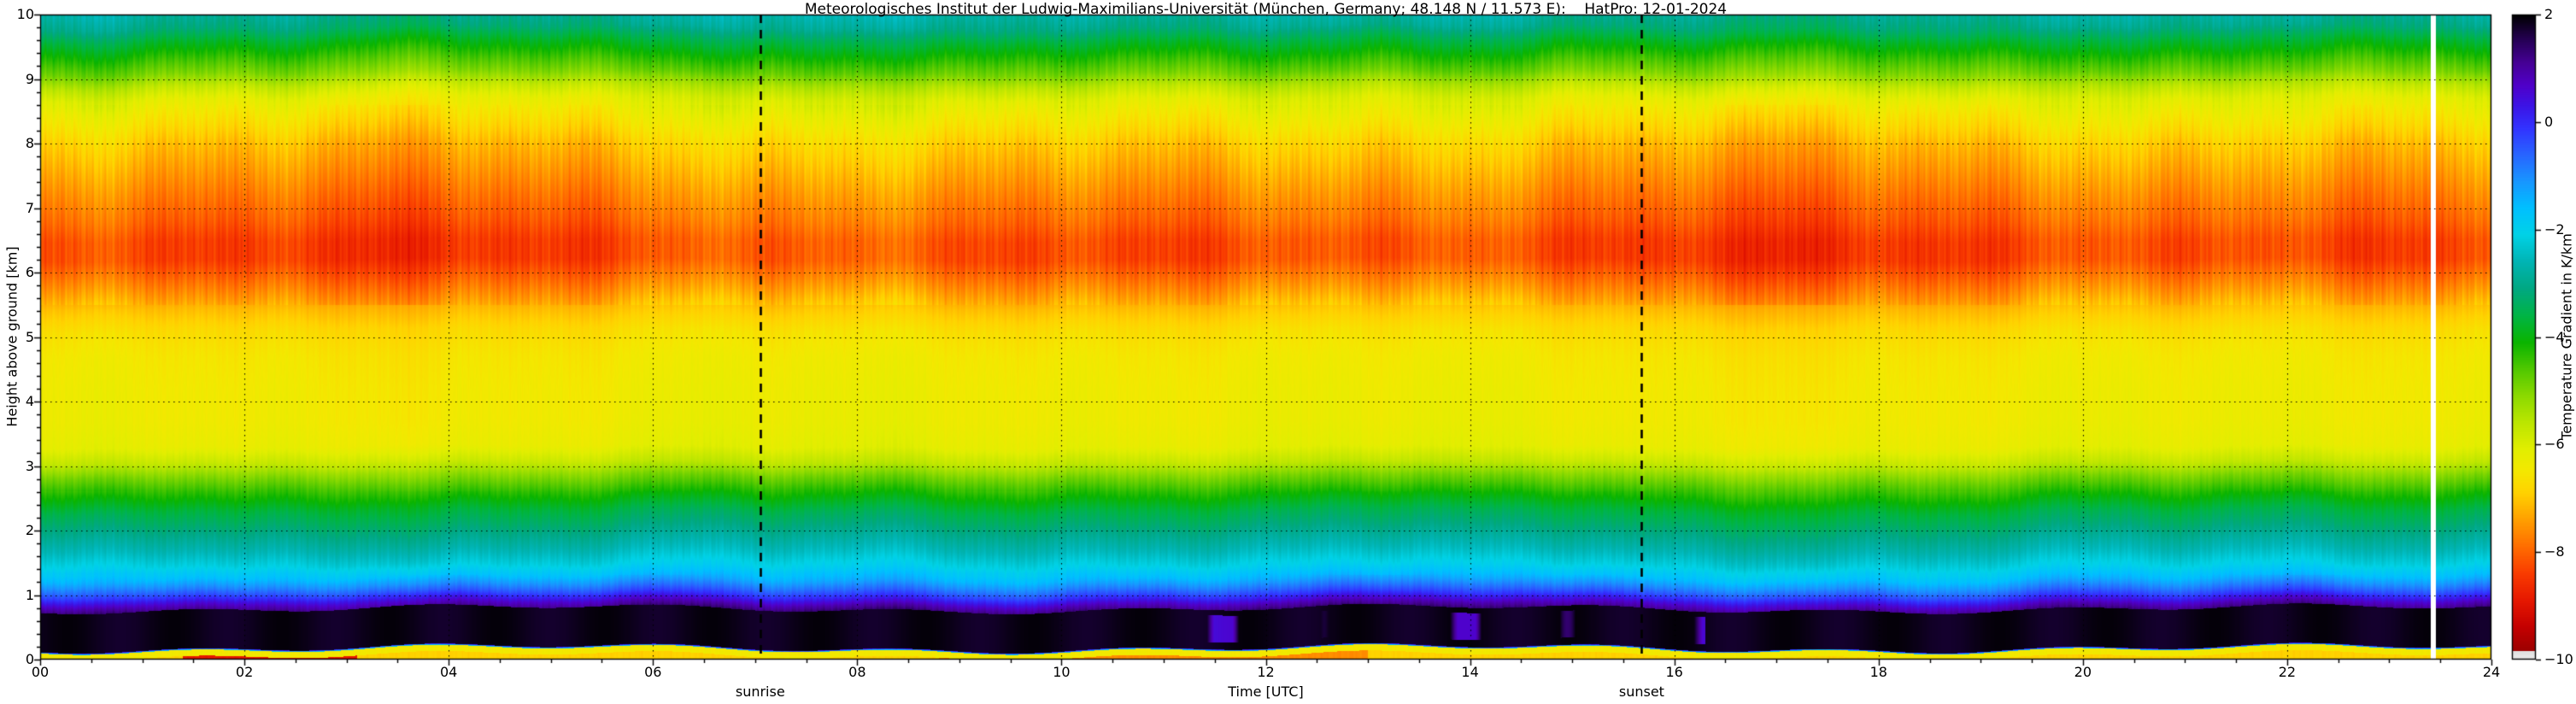  What do you see at coordinates (30, 143) in the screenshot?
I see `y-tick-label: 8` at bounding box center [30, 143].